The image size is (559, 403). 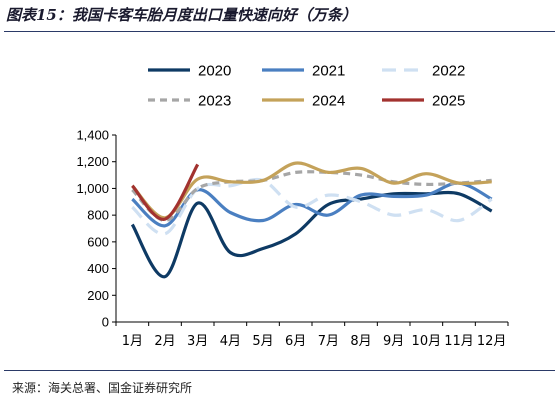 What do you see at coordinates (311, 196) in the screenshot?
I see `series-line-2023` at bounding box center [311, 196].